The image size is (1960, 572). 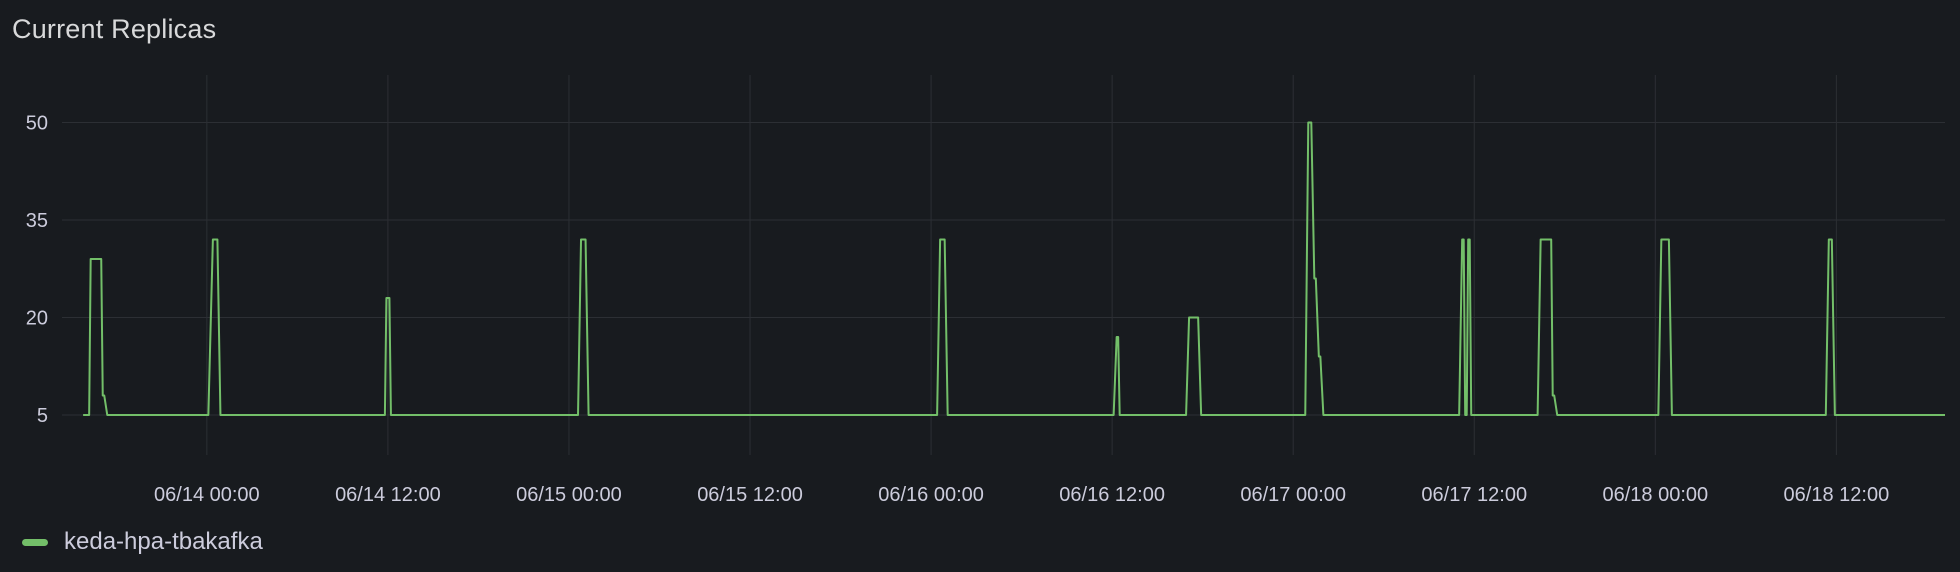 What do you see at coordinates (1837, 495) in the screenshot?
I see `x-tick-label: 06/18 12:00` at bounding box center [1837, 495].